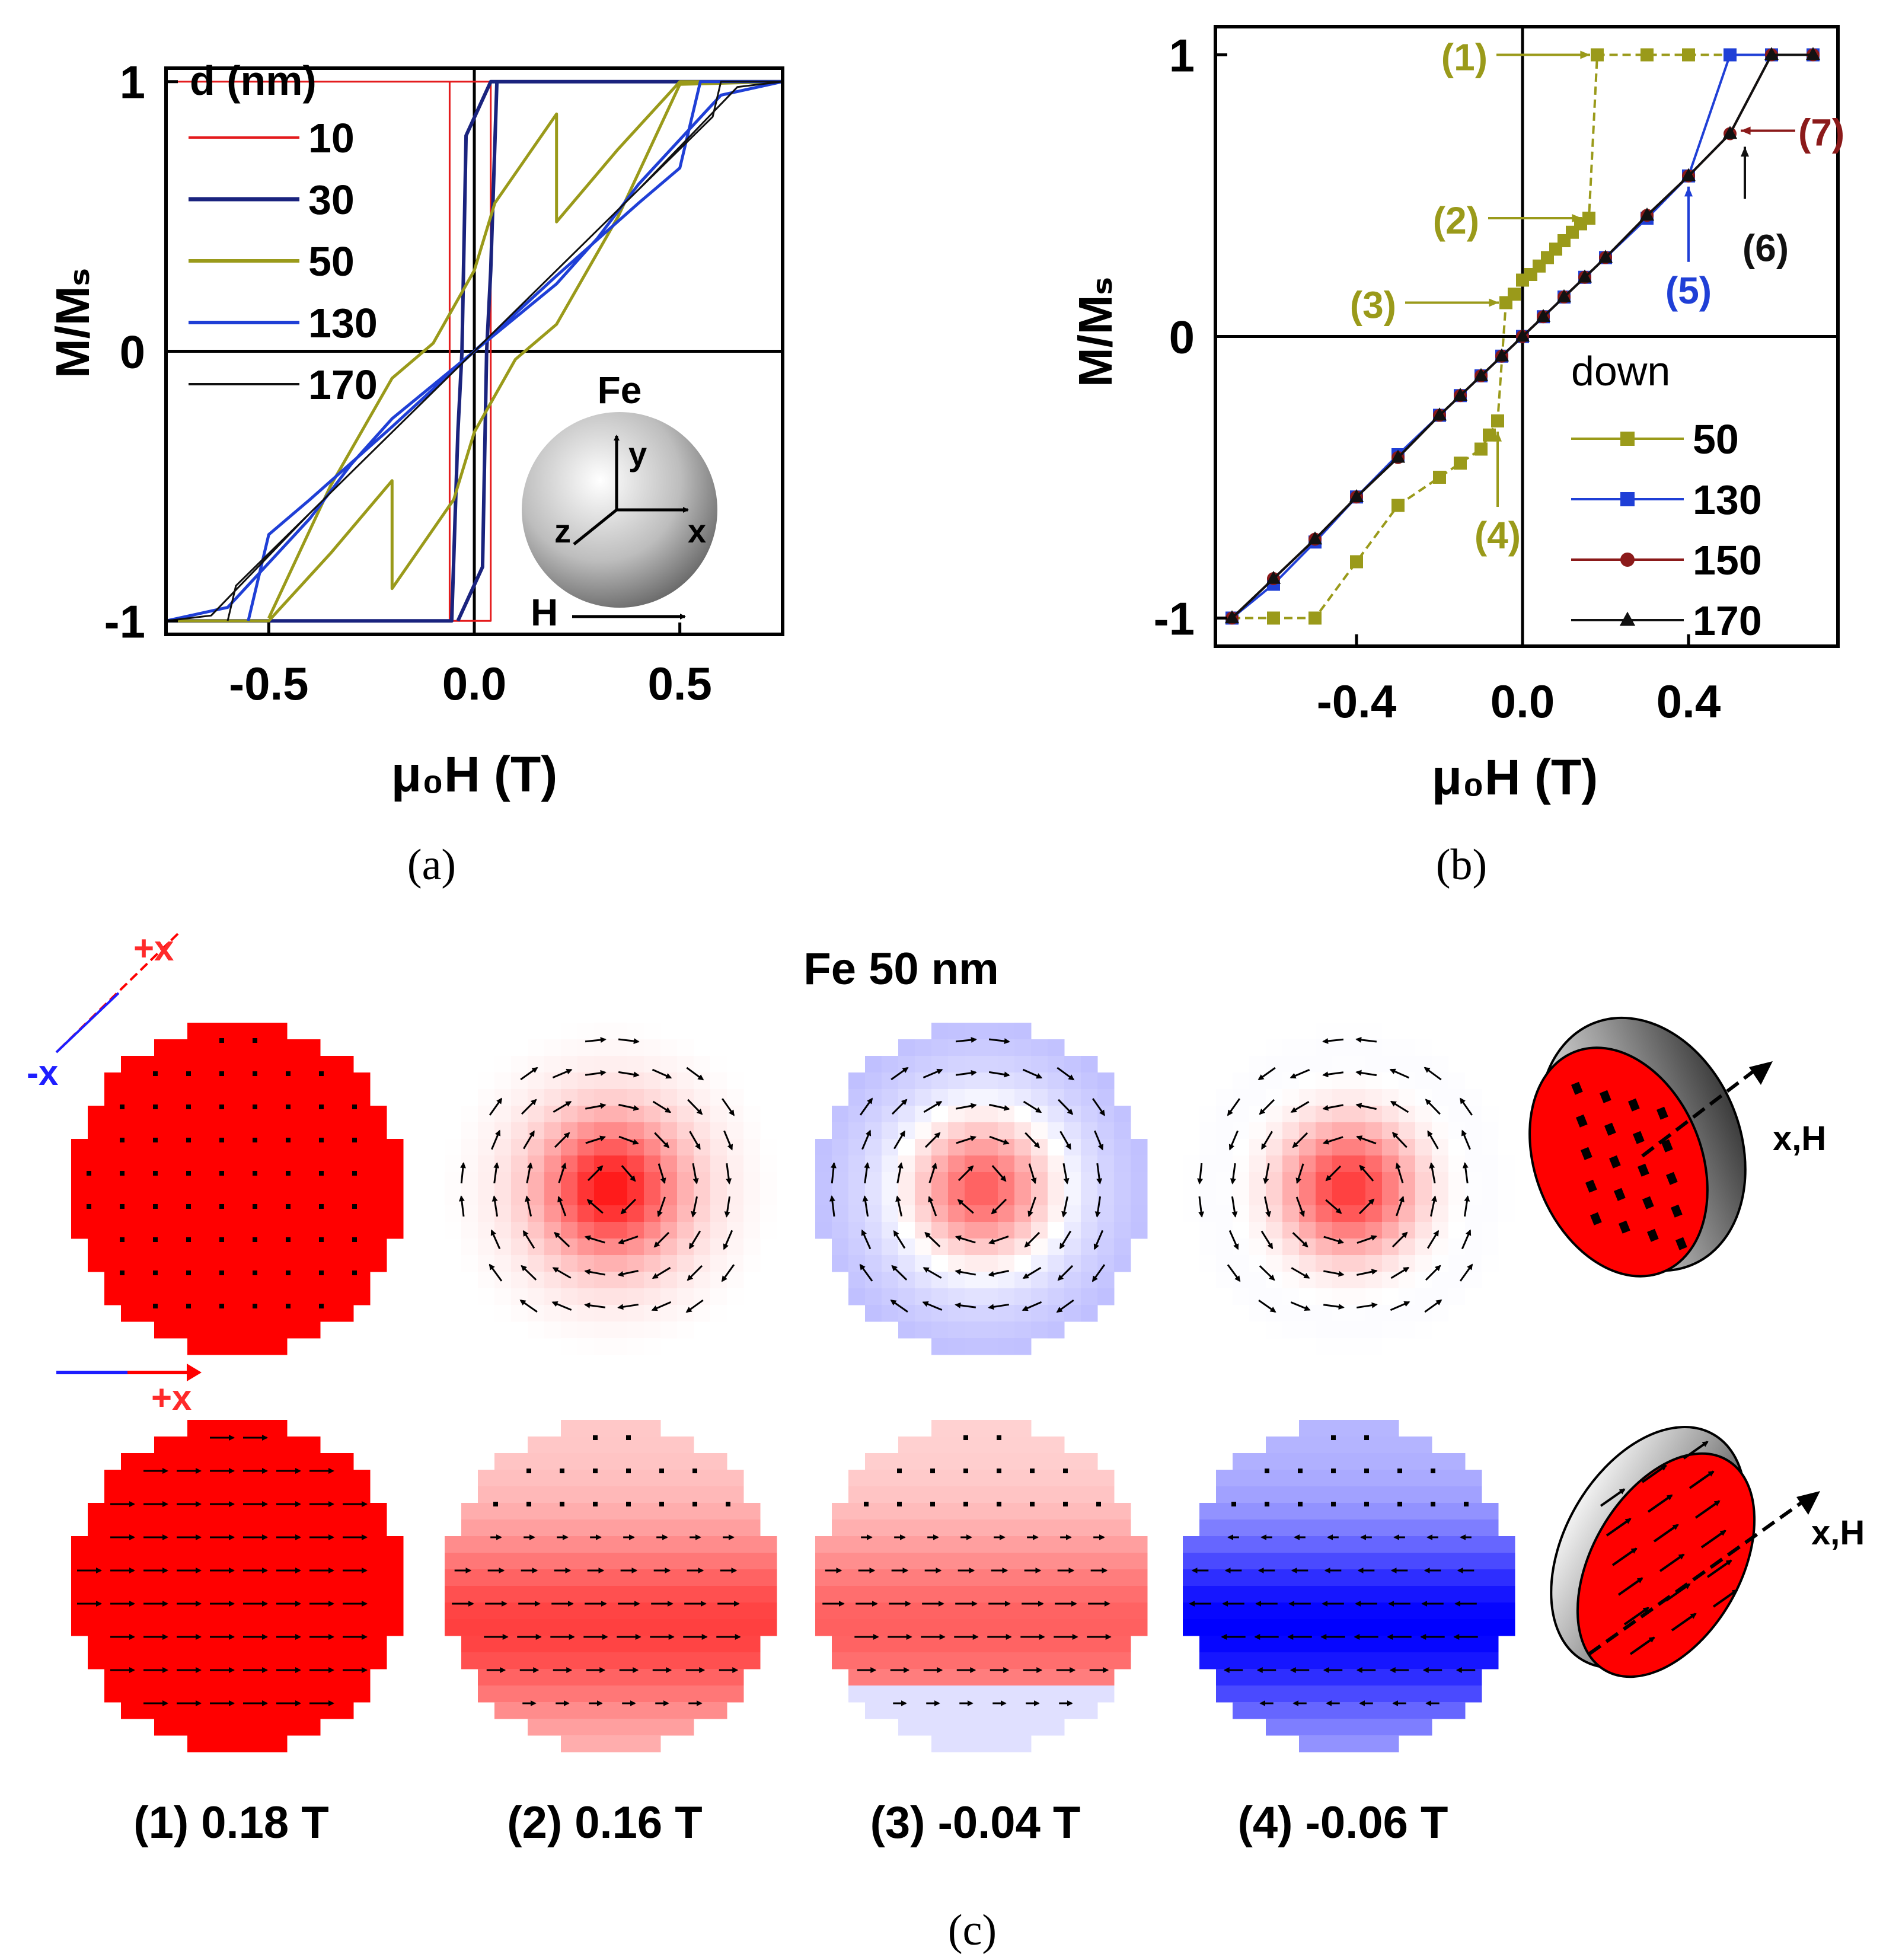 The image size is (1899, 1960). I want to click on disk-bottom-face, so click(1666, 1565).